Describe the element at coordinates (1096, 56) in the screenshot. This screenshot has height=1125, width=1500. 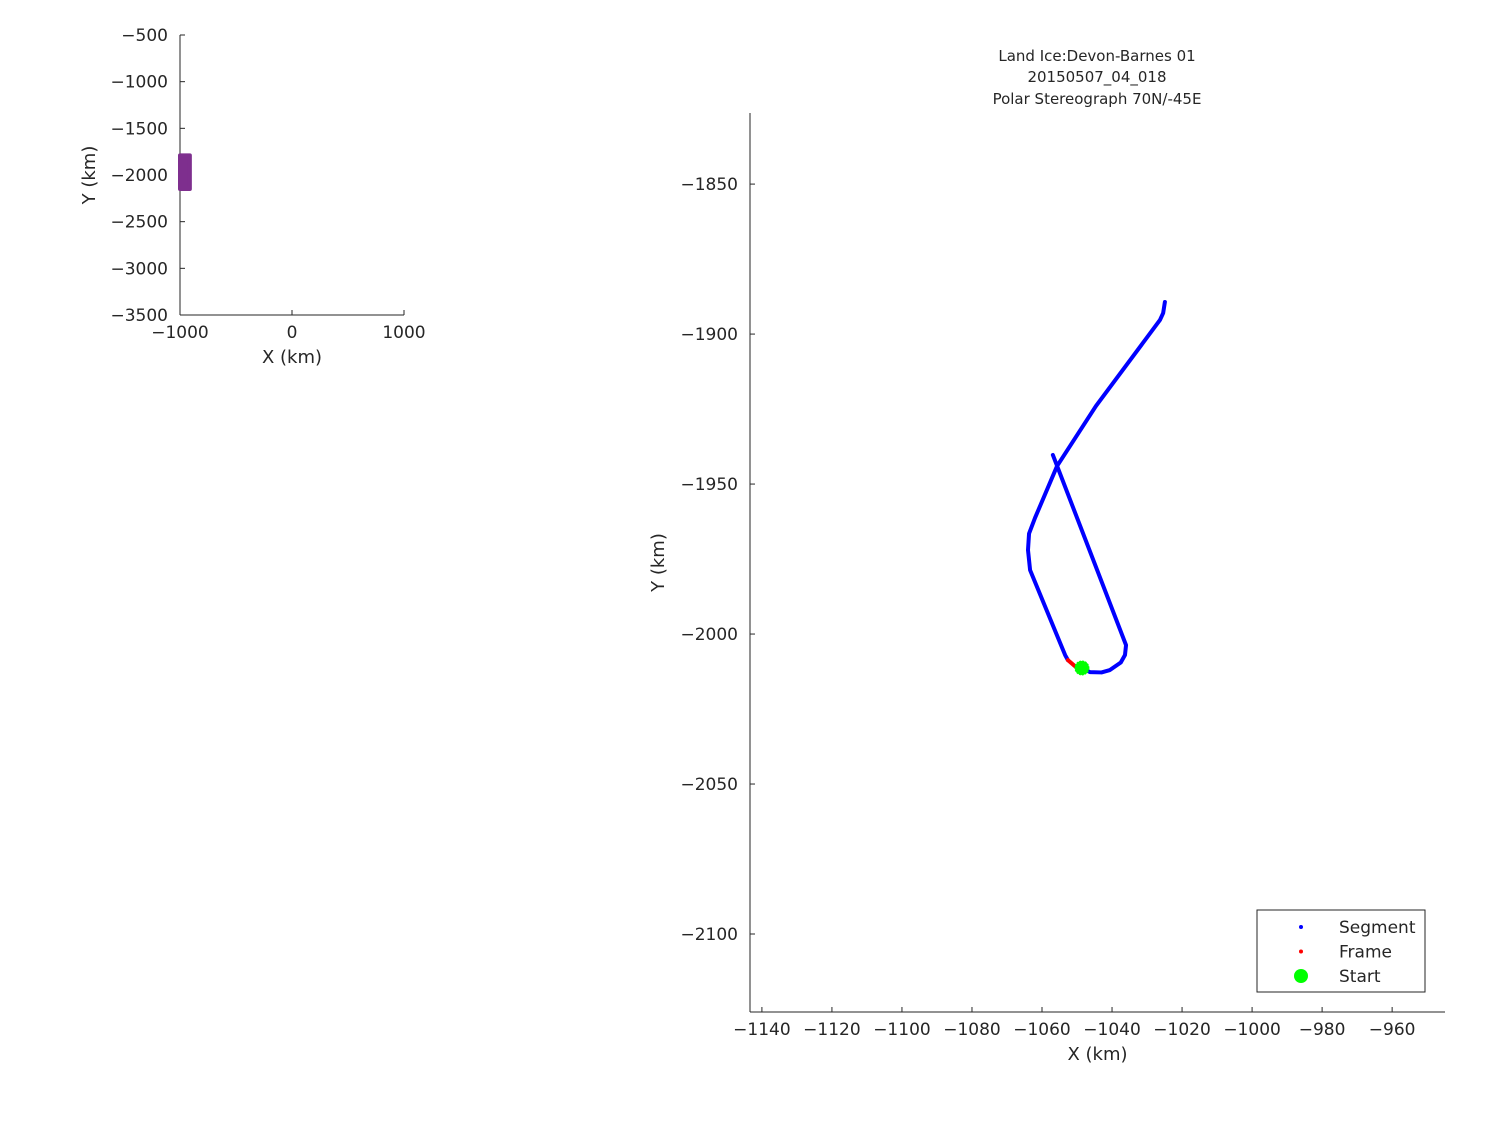
I see `title-line-1: Land Ice:Devon-Barnes 01` at that location.